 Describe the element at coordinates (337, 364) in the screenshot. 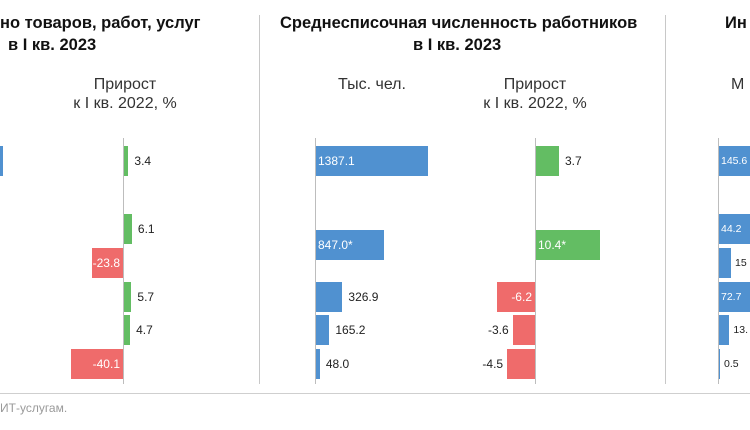

I see `p2-value-data-label: 48.0` at that location.